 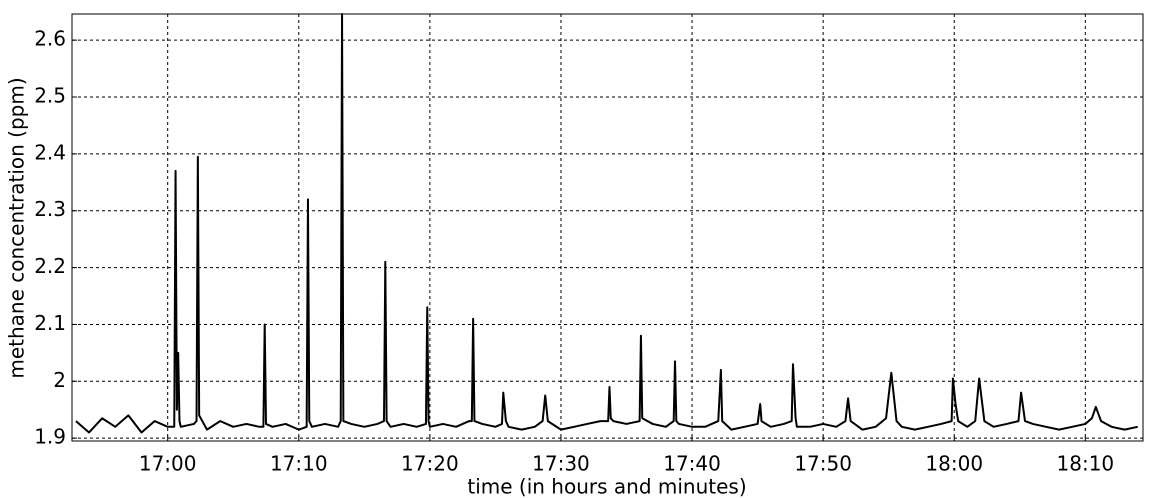 What do you see at coordinates (50, 209) in the screenshot?
I see `y-tick-label: 2.3` at bounding box center [50, 209].